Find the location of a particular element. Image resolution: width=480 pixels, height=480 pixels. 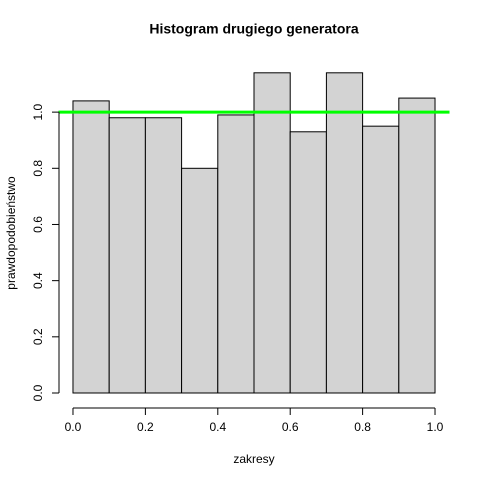

y-tick-label: 1.0 is located at coordinates (38, 111).